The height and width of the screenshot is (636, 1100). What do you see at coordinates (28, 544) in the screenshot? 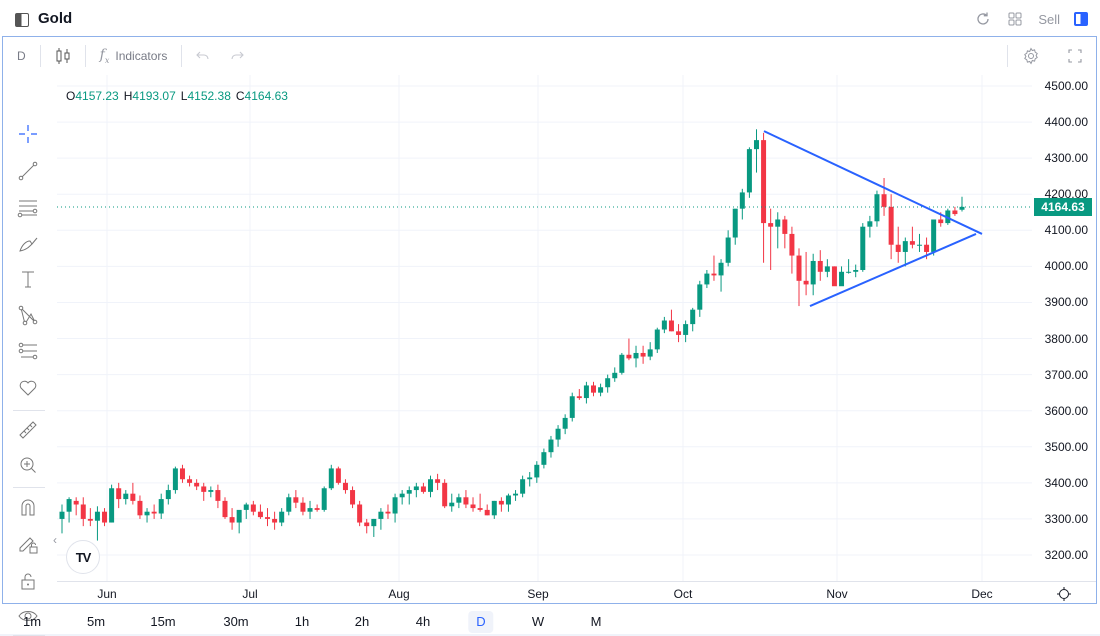
I see `lock-drawing-icon` at bounding box center [28, 544].